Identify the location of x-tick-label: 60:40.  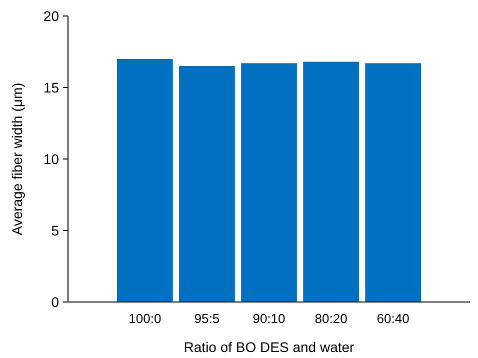
(393, 318).